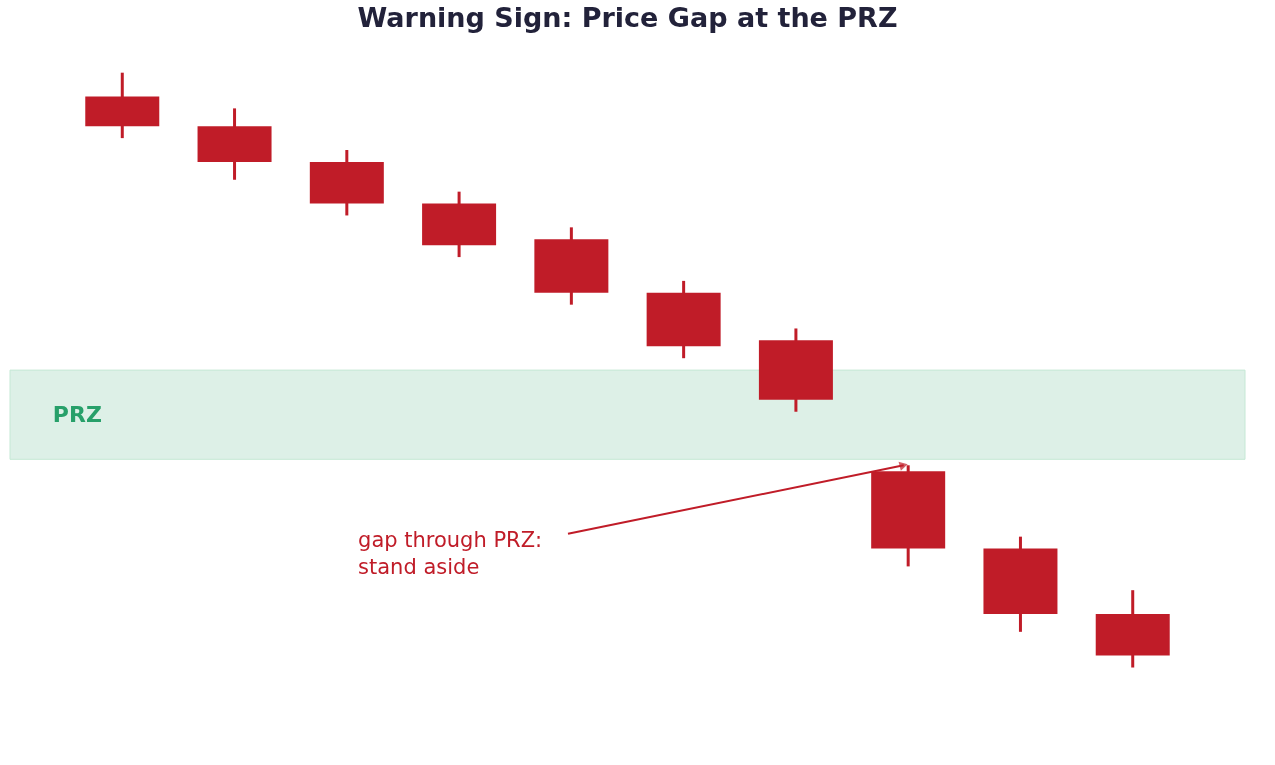  I want to click on annotation: gap through PRZ: stand aside, so click(450, 553).